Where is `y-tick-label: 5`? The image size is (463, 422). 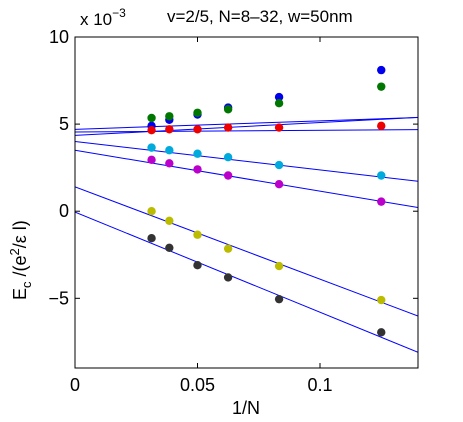
y-tick-label: 5 is located at coordinates (64, 124).